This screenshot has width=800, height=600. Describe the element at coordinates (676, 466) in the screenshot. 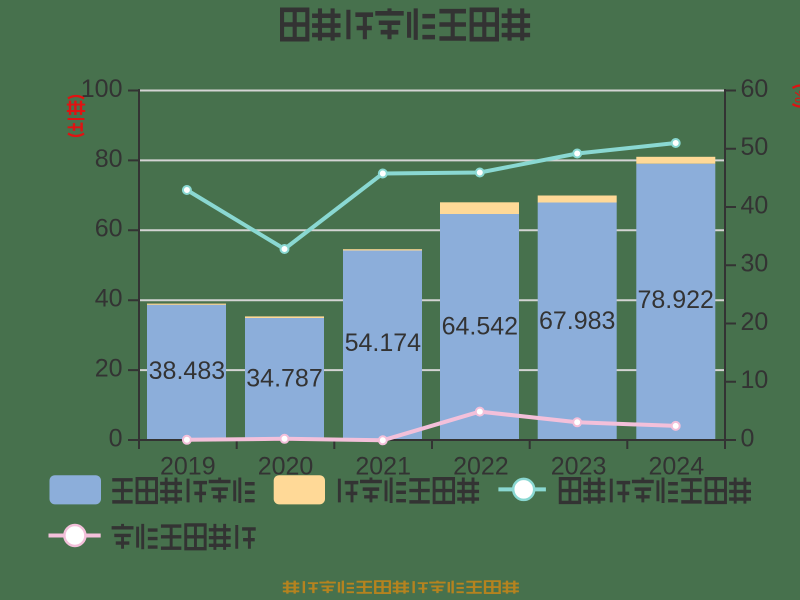

I see `svg-text: 2024` at that location.